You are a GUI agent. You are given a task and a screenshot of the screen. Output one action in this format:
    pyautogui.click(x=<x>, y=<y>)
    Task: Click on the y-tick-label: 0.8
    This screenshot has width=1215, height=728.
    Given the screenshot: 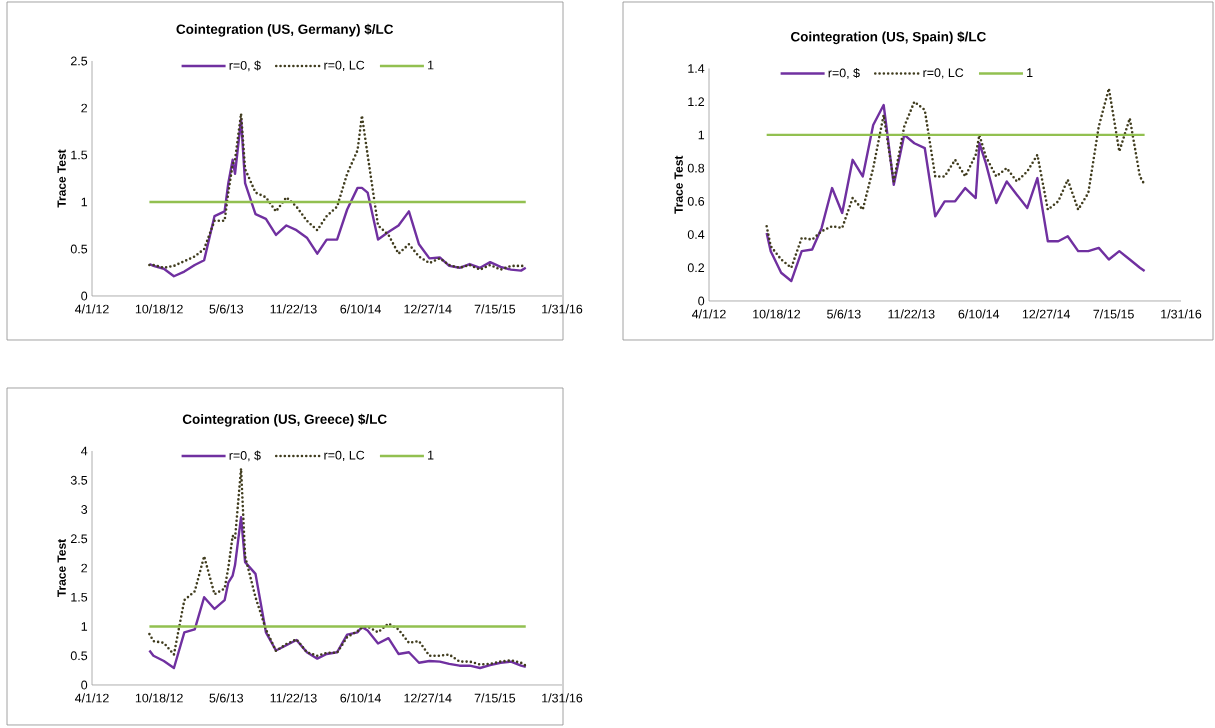 What is the action you would take?
    pyautogui.click(x=696, y=168)
    